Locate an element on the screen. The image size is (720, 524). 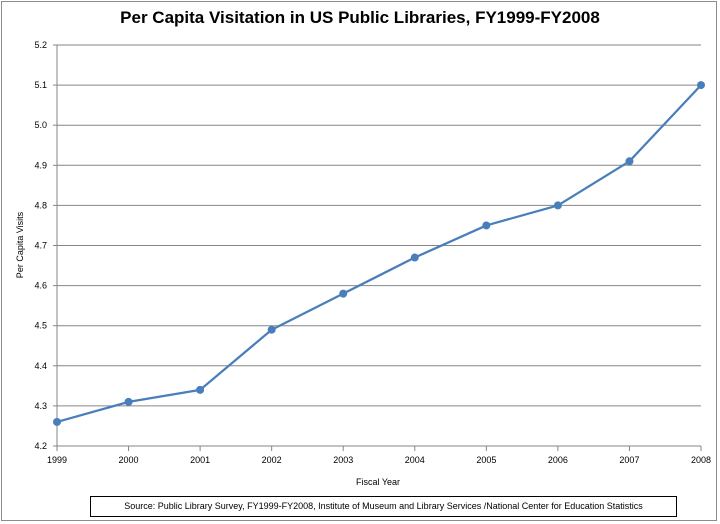
data-point-2001 is located at coordinates (200, 389).